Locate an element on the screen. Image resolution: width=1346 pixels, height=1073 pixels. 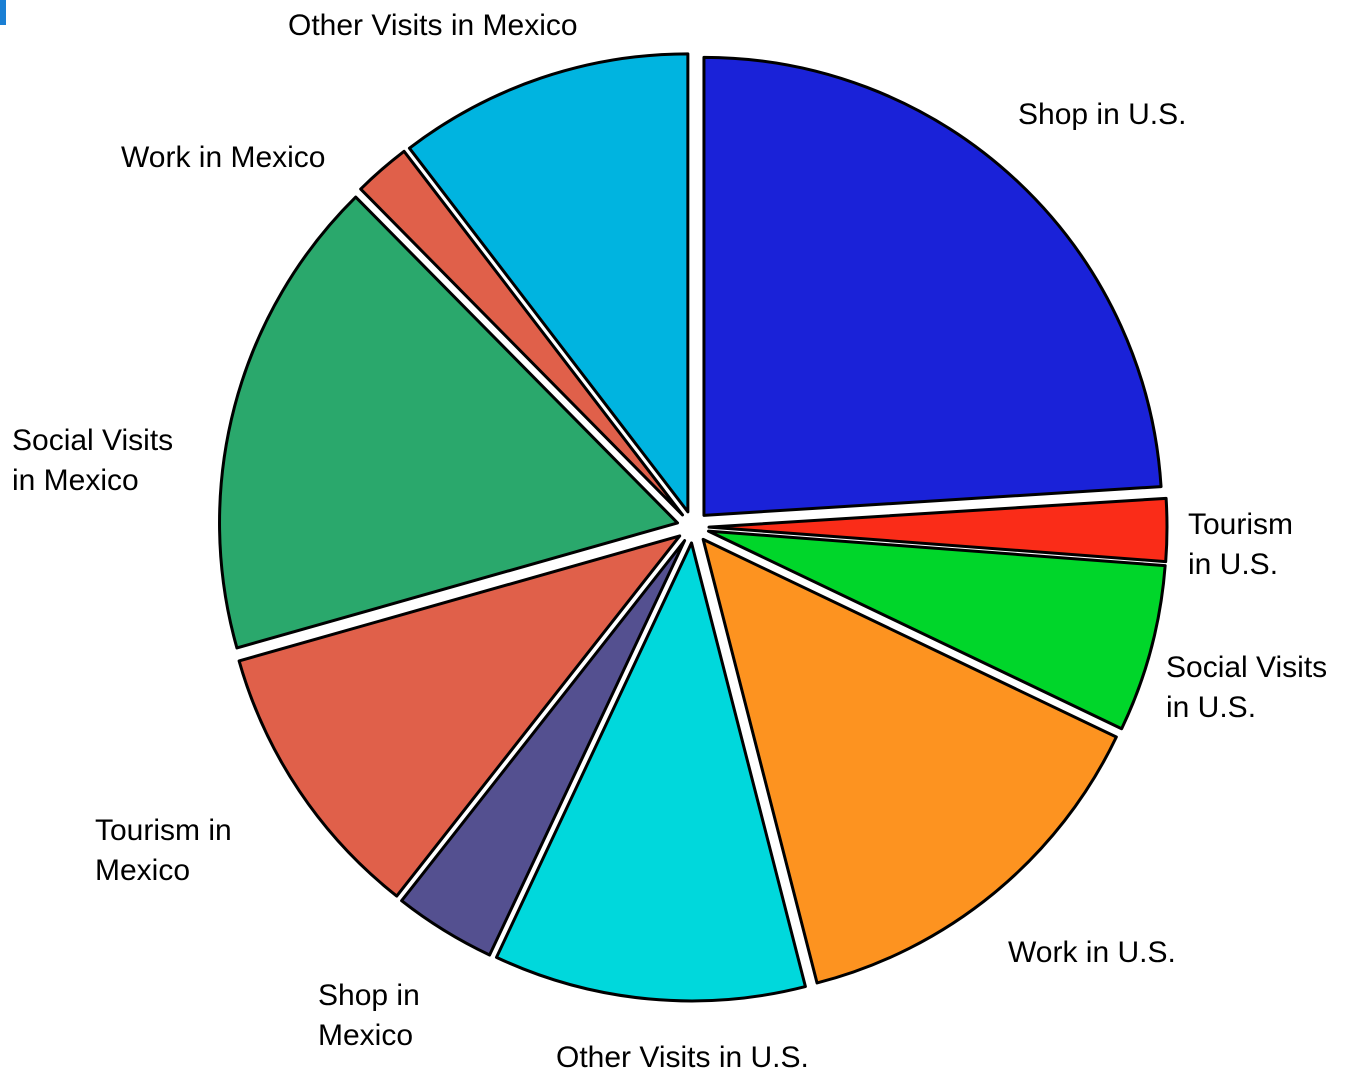
slice-label: Work in U.S. is located at coordinates (1092, 952).